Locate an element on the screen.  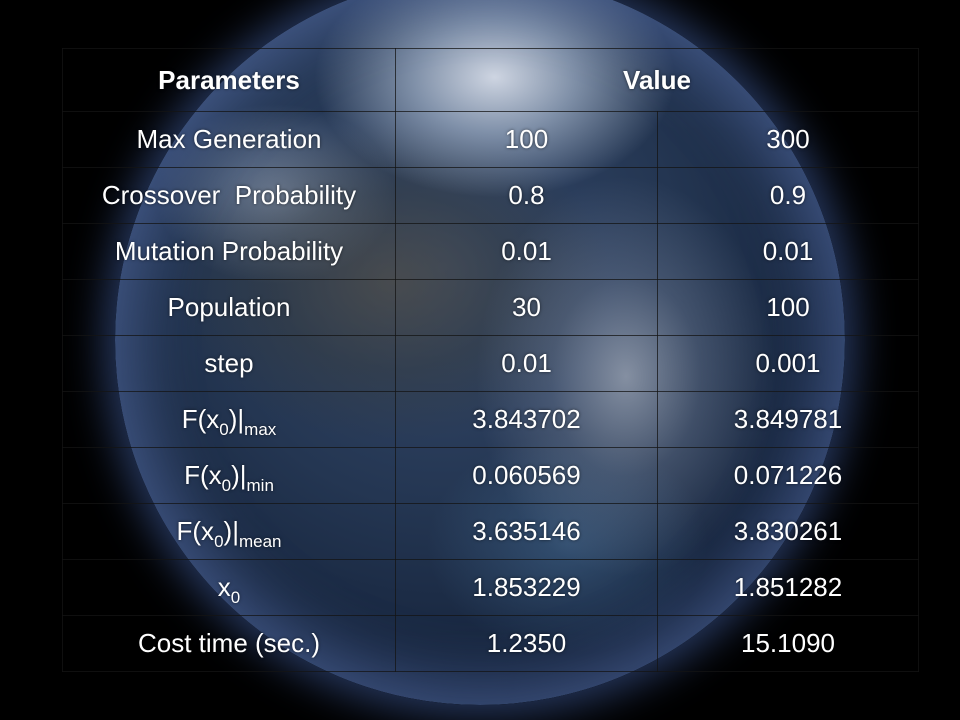
row-value-2: 0.071226 is located at coordinates (788, 475).